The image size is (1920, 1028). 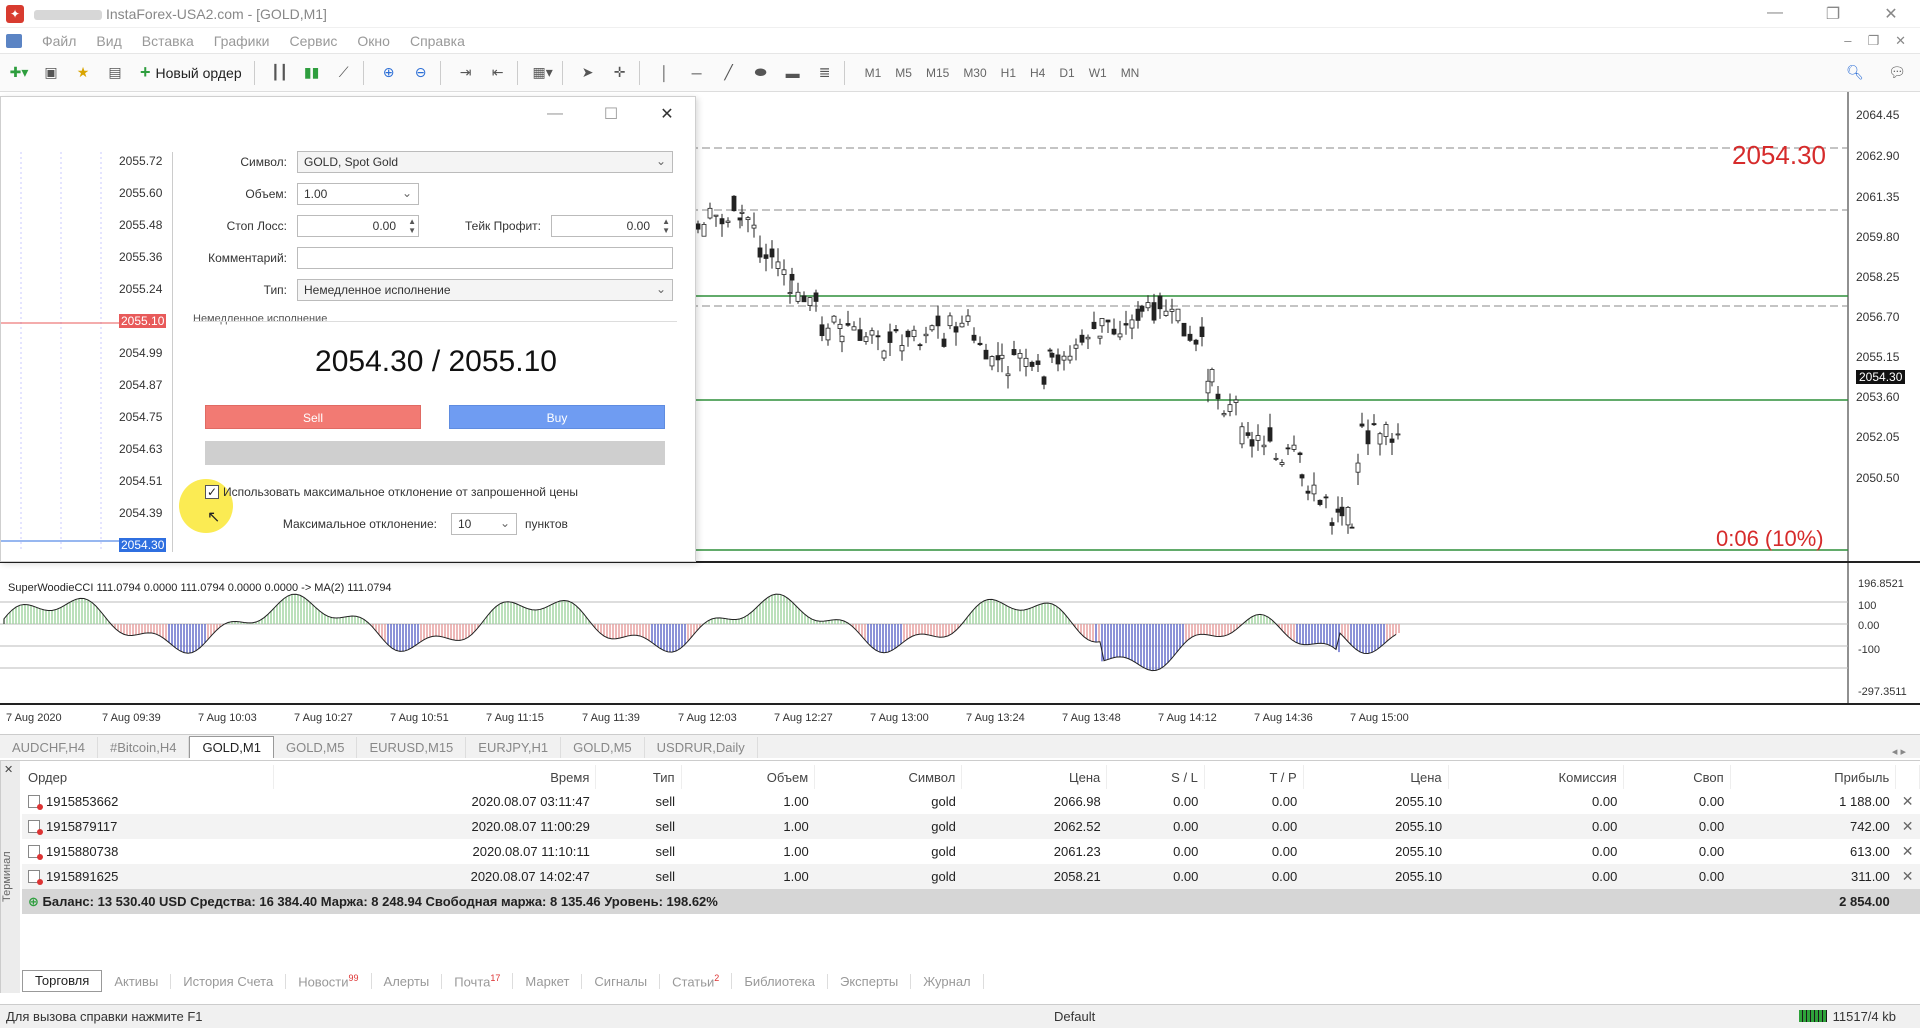 What do you see at coordinates (388, 72) in the screenshot?
I see `zoom-in-icon: ⊕` at bounding box center [388, 72].